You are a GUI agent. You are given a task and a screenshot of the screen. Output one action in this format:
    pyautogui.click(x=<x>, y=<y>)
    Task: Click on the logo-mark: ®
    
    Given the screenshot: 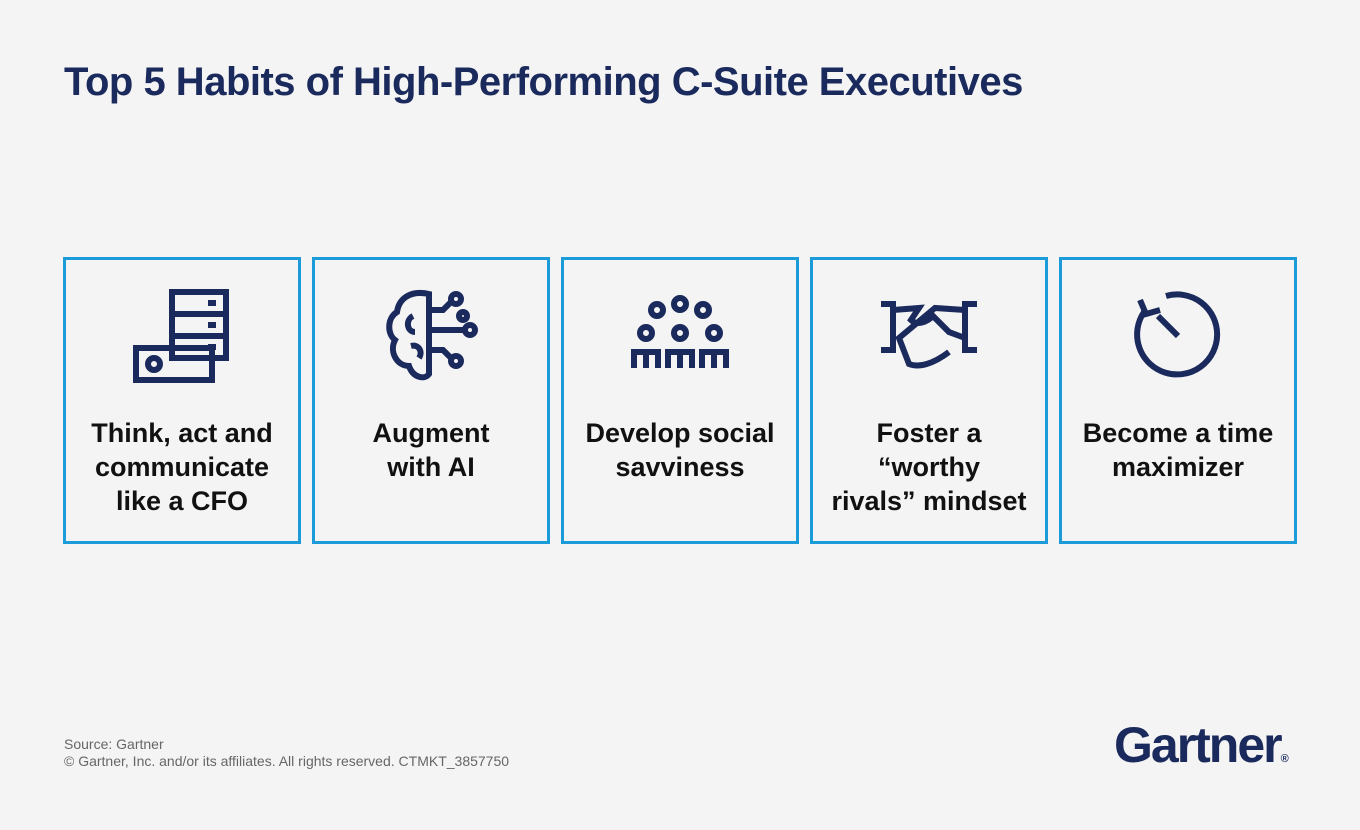 What is the action you would take?
    pyautogui.click(x=1284, y=759)
    